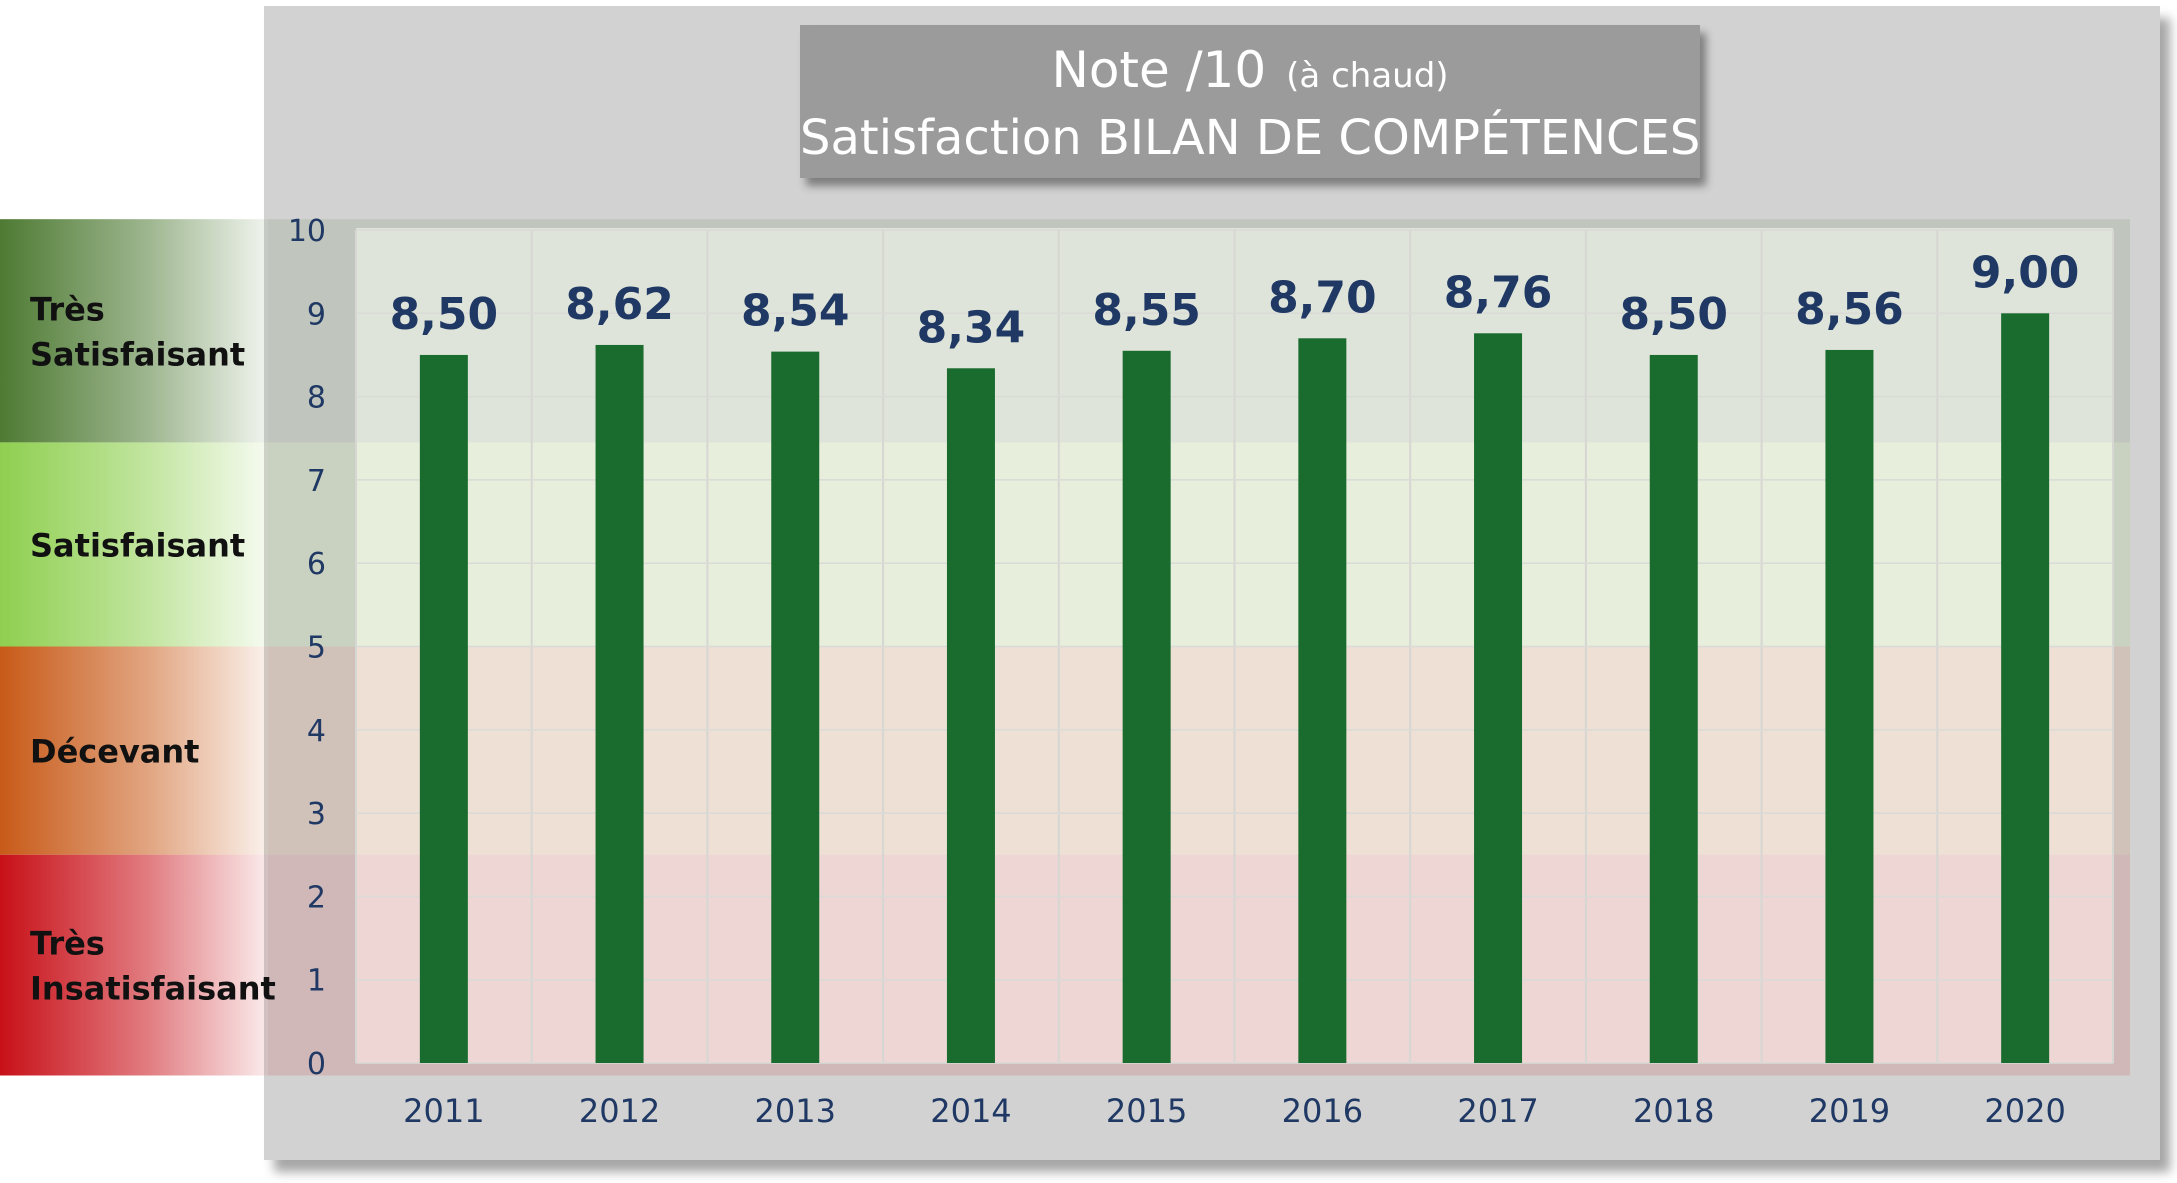  What do you see at coordinates (316, 398) in the screenshot?
I see `y-tick-label-8: 8` at bounding box center [316, 398].